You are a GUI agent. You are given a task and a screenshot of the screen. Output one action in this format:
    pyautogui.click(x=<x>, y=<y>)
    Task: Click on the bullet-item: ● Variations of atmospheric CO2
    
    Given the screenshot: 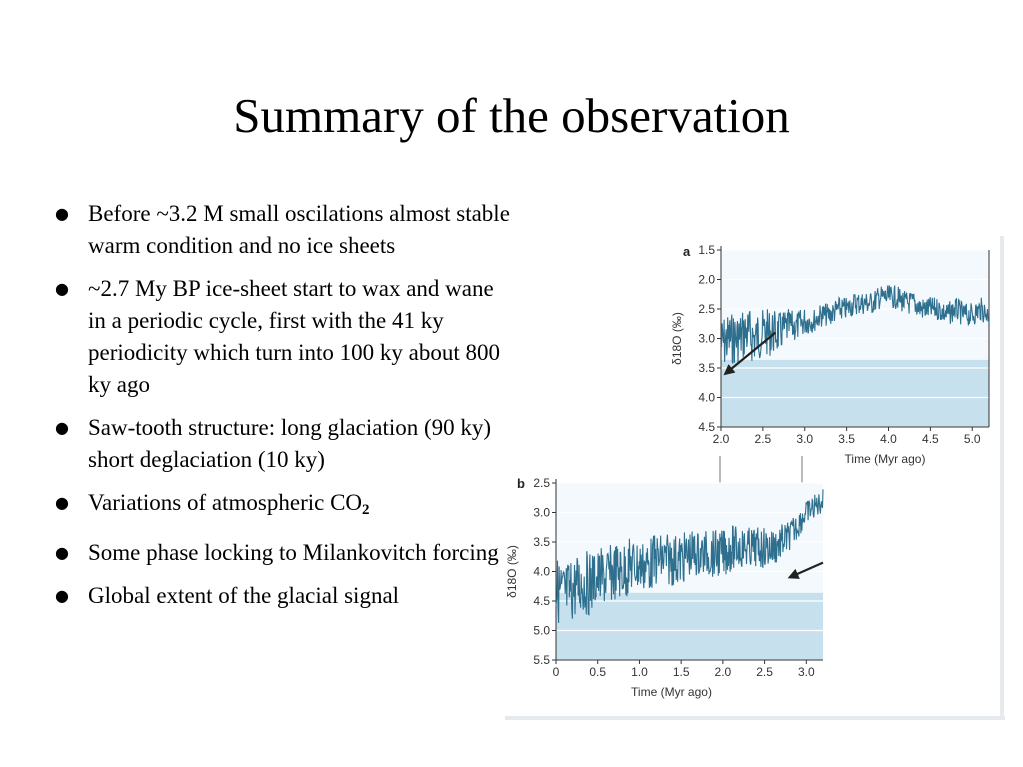 What is the action you would take?
    pyautogui.click(x=282, y=506)
    